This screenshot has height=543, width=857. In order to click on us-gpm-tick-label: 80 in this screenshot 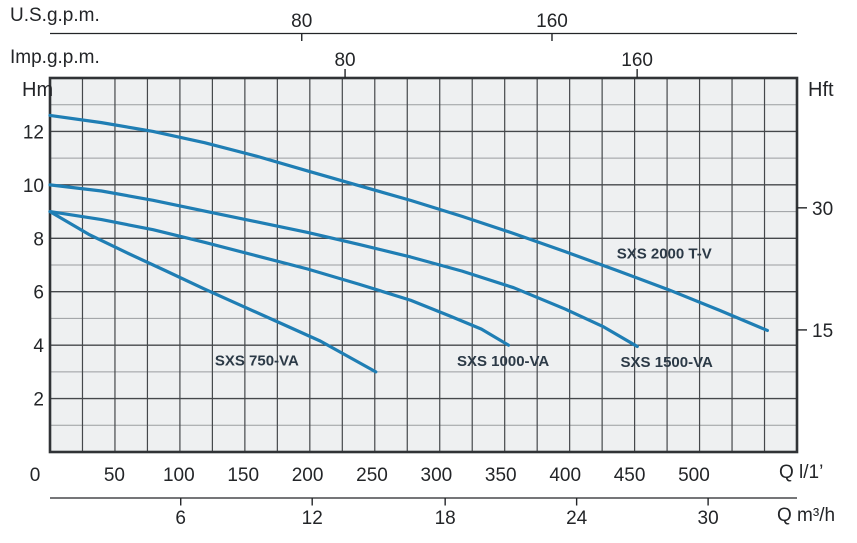, I will do `click(301, 21)`.